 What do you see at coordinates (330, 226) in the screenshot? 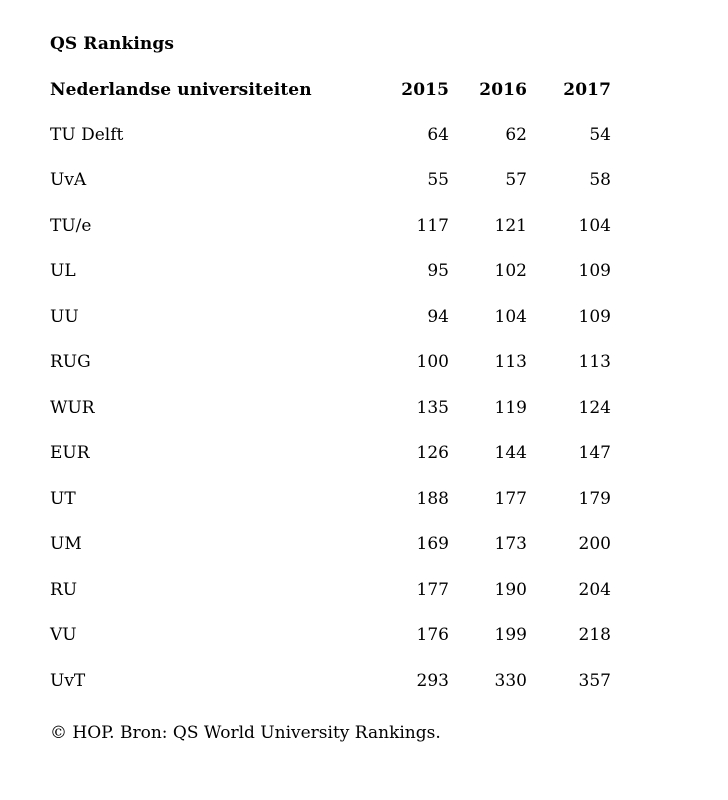
I see `table-row: TU/e 117 121 104` at bounding box center [330, 226].